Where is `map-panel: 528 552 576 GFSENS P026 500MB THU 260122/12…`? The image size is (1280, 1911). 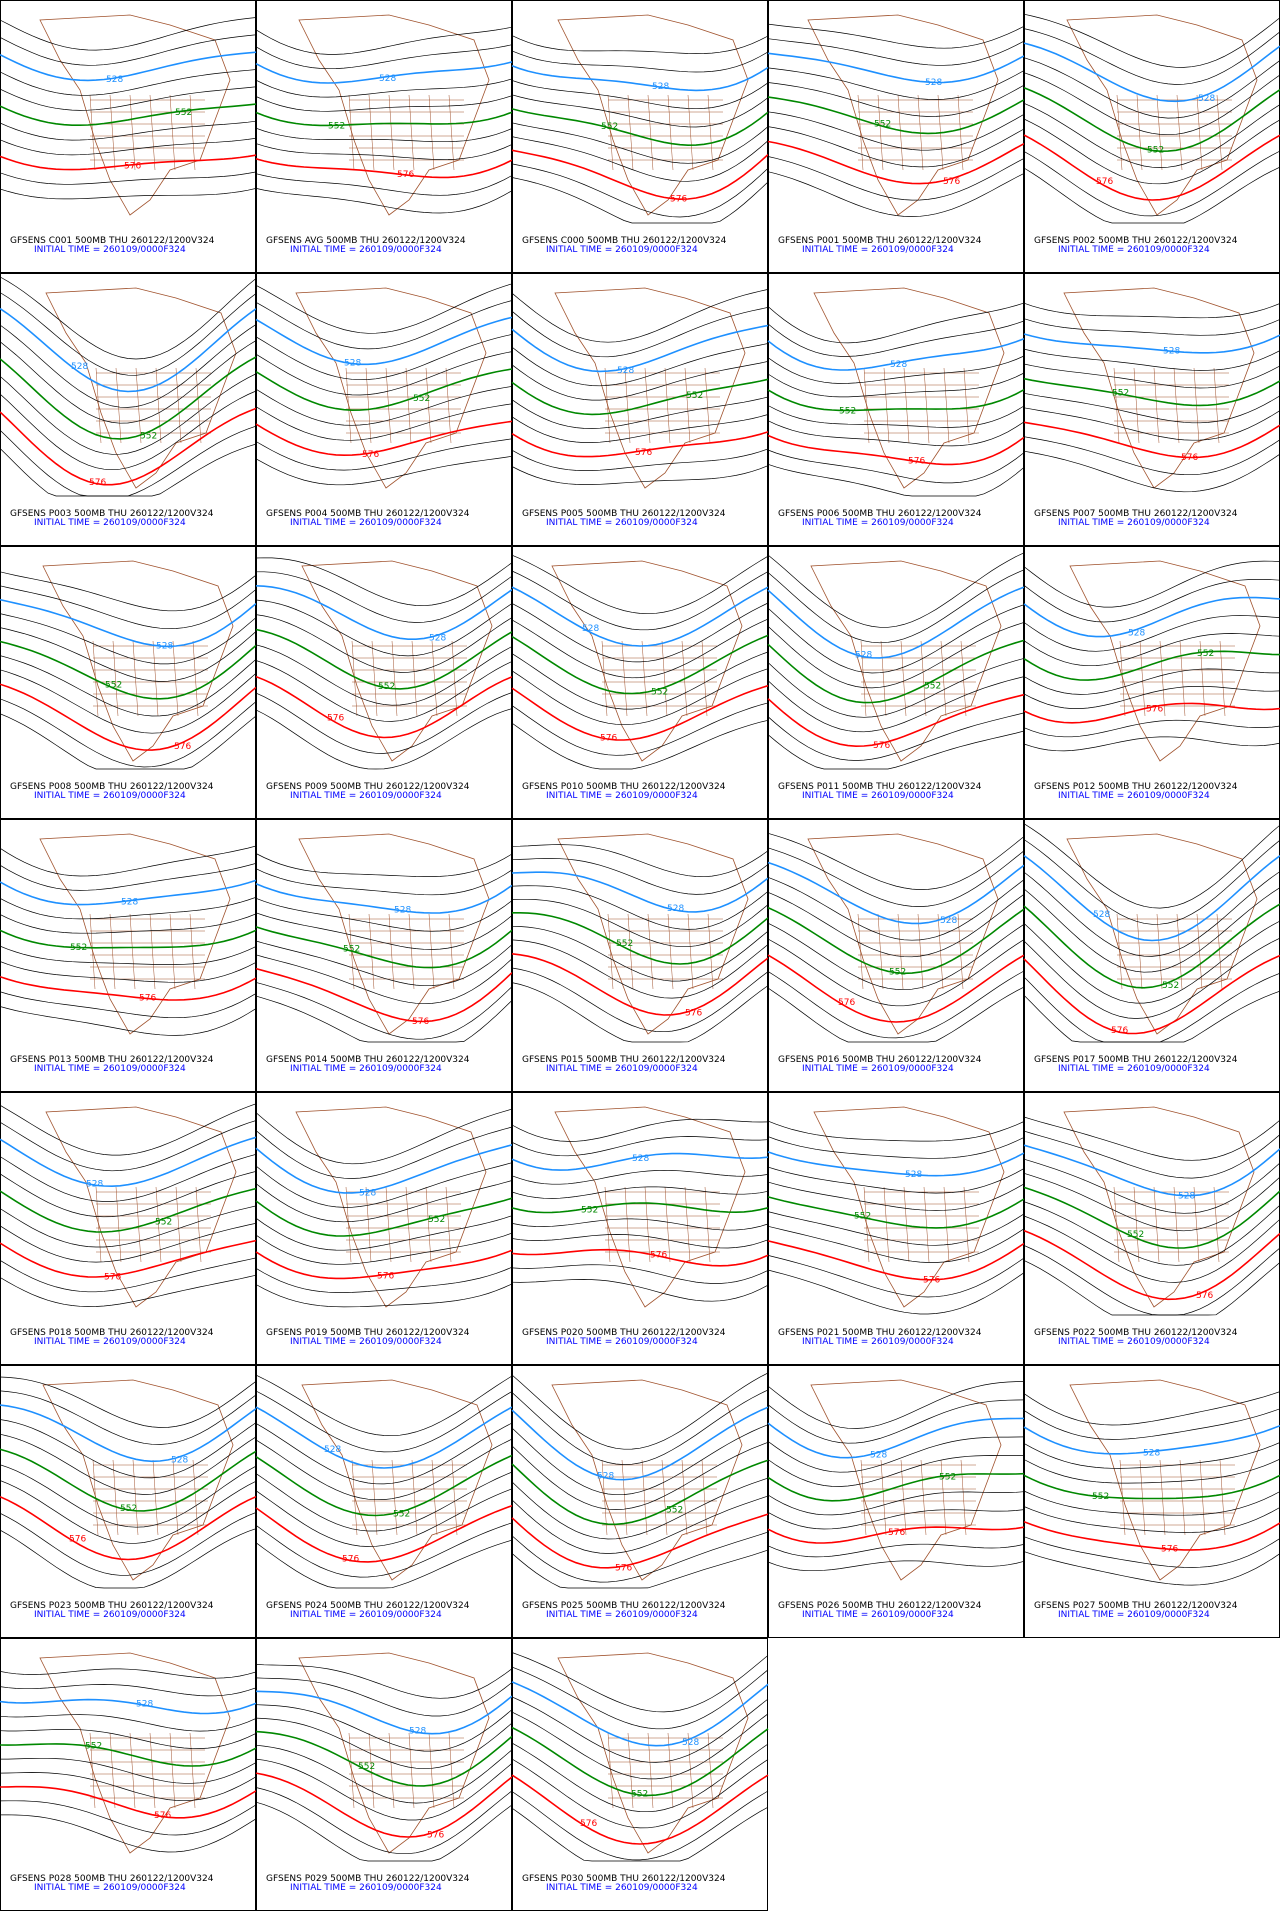
map-panel: 528 552 576 GFSENS P026 500MB THU 260122/12… is located at coordinates (896, 1501).